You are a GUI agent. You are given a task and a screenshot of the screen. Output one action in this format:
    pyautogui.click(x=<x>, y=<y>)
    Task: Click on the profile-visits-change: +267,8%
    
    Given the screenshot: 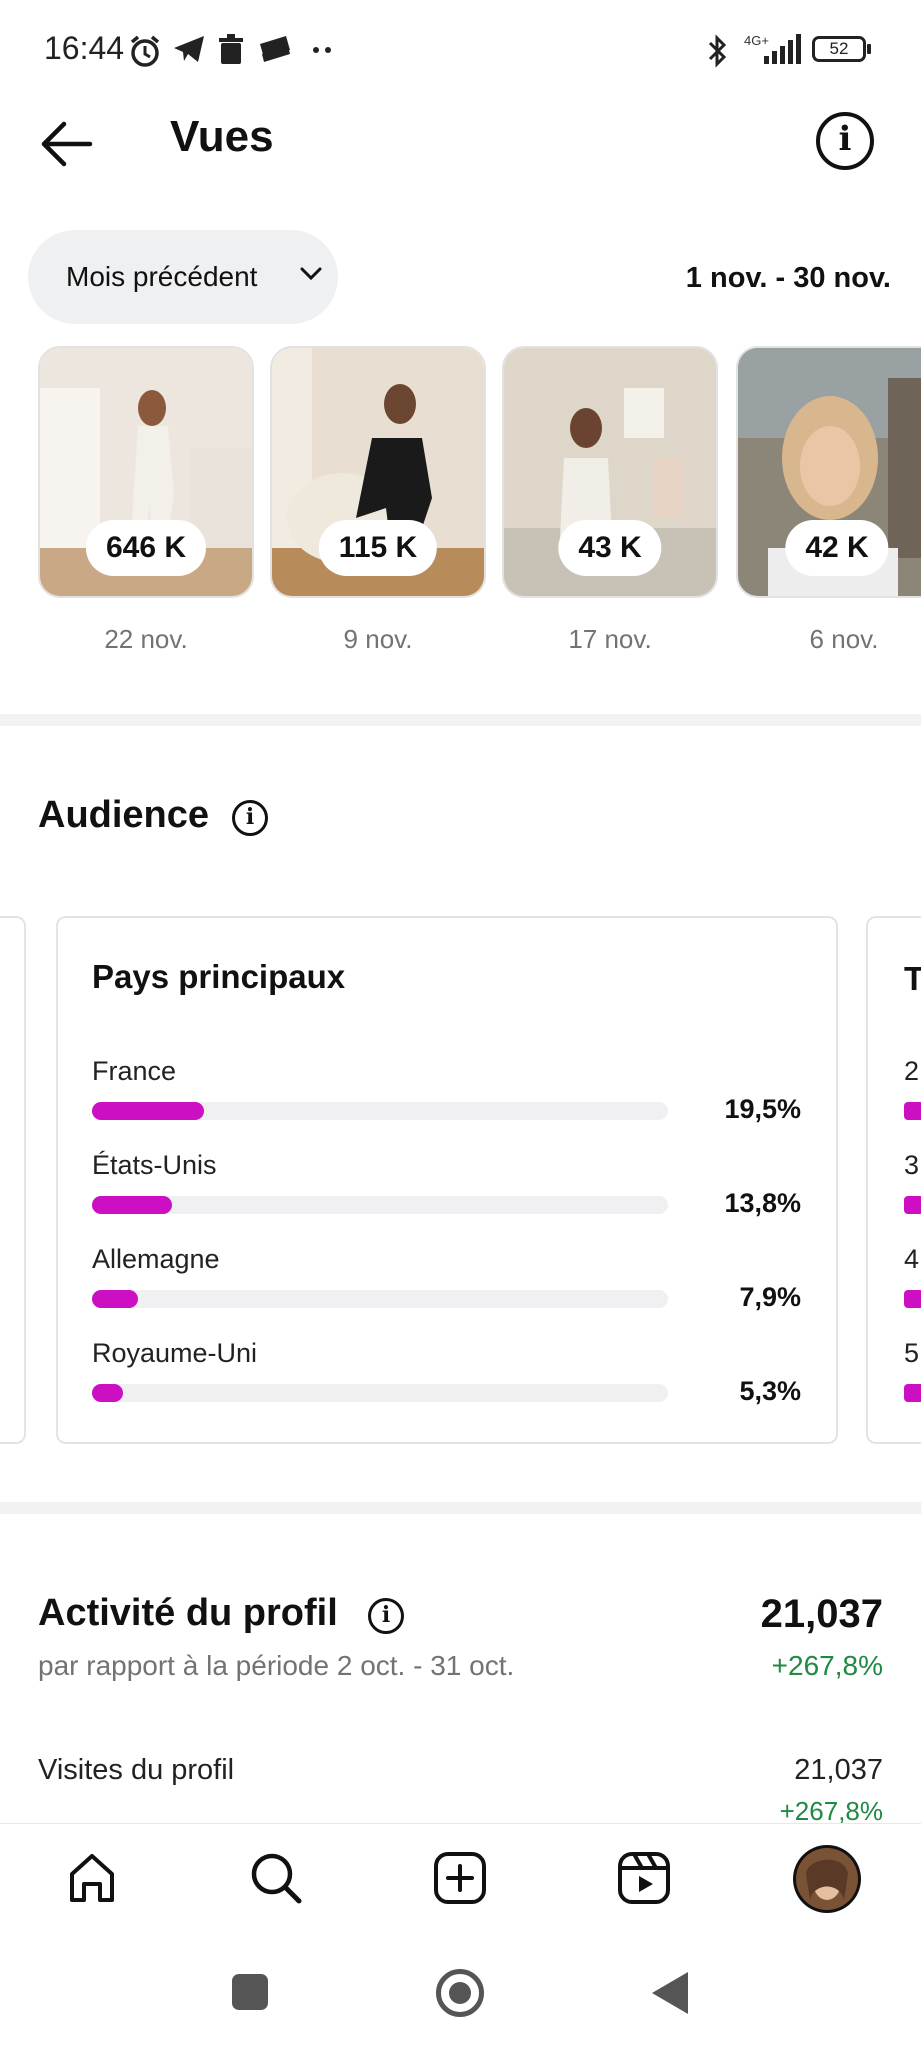 What is the action you would take?
    pyautogui.click(x=831, y=1811)
    